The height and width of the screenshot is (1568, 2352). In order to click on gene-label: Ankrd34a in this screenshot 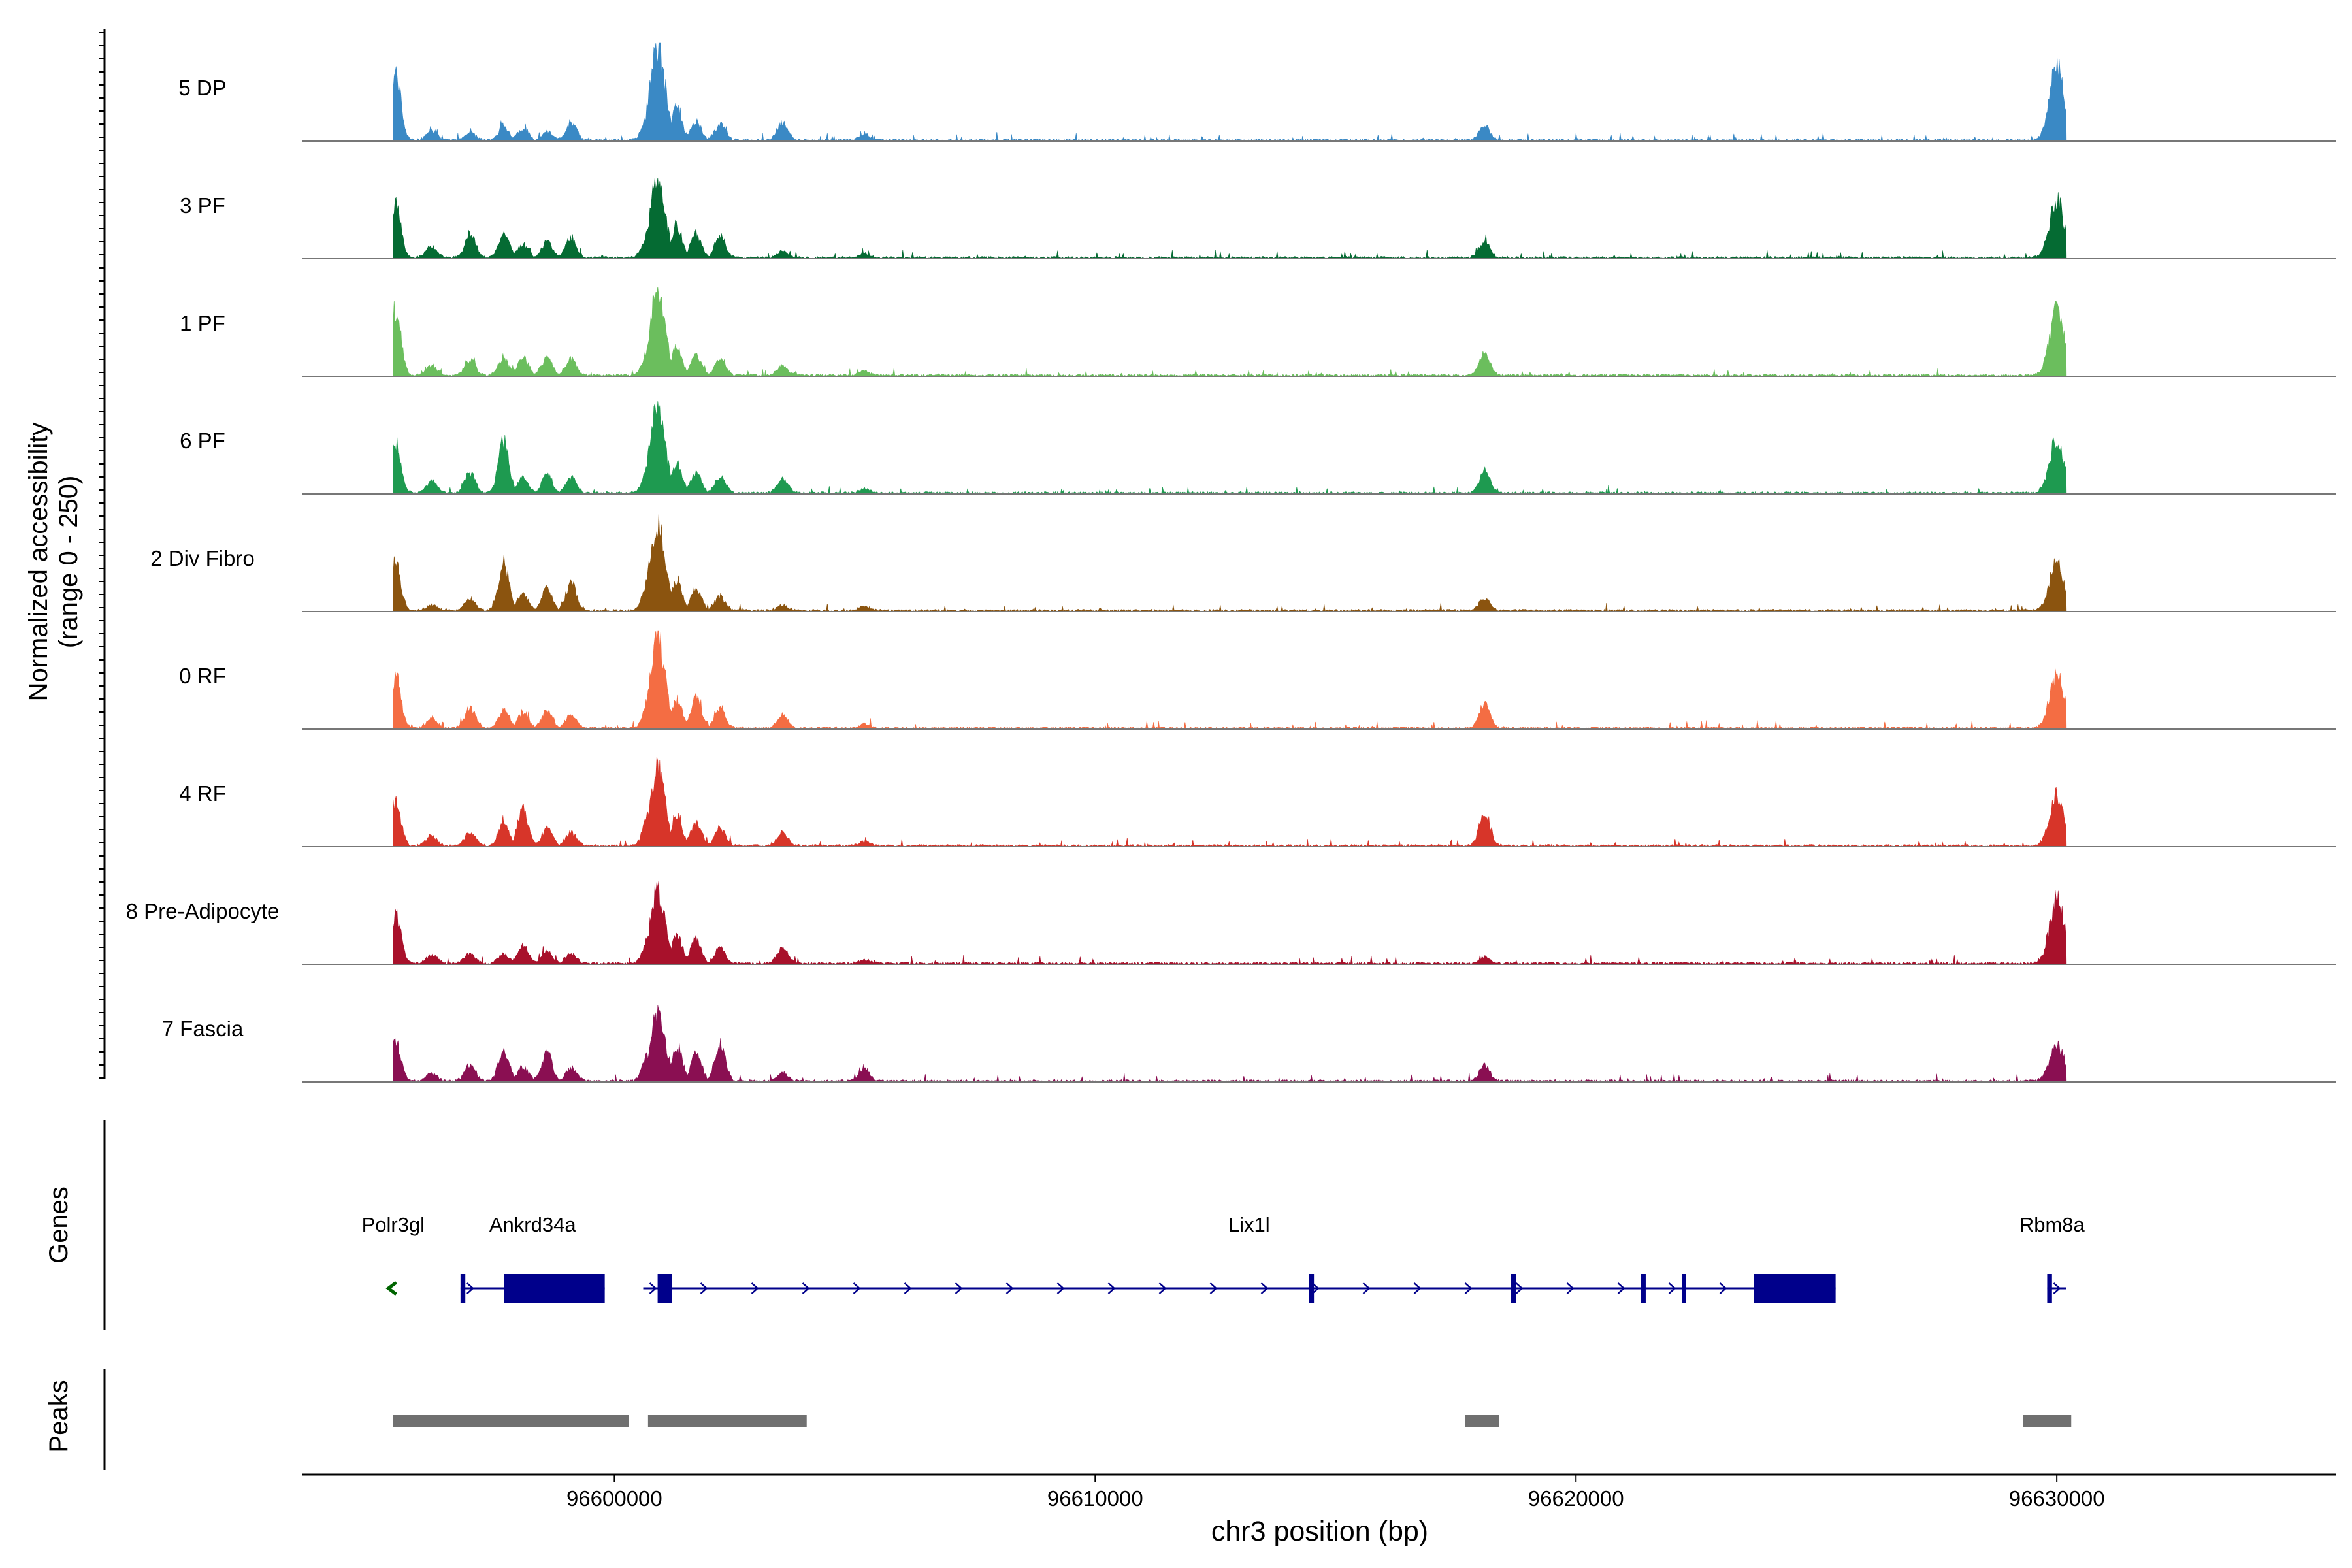, I will do `click(532, 1224)`.